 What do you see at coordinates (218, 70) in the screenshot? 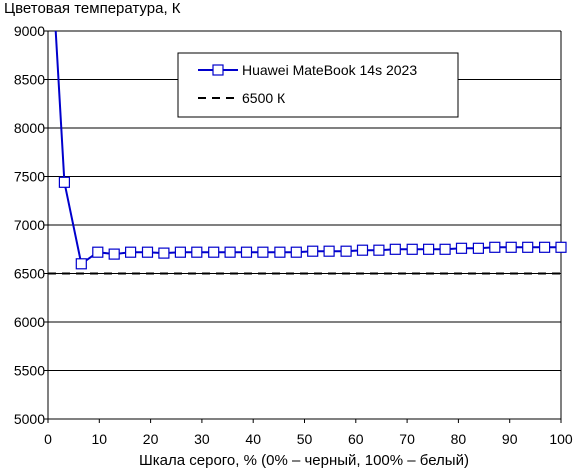
I see `legend-series-1-marker` at bounding box center [218, 70].